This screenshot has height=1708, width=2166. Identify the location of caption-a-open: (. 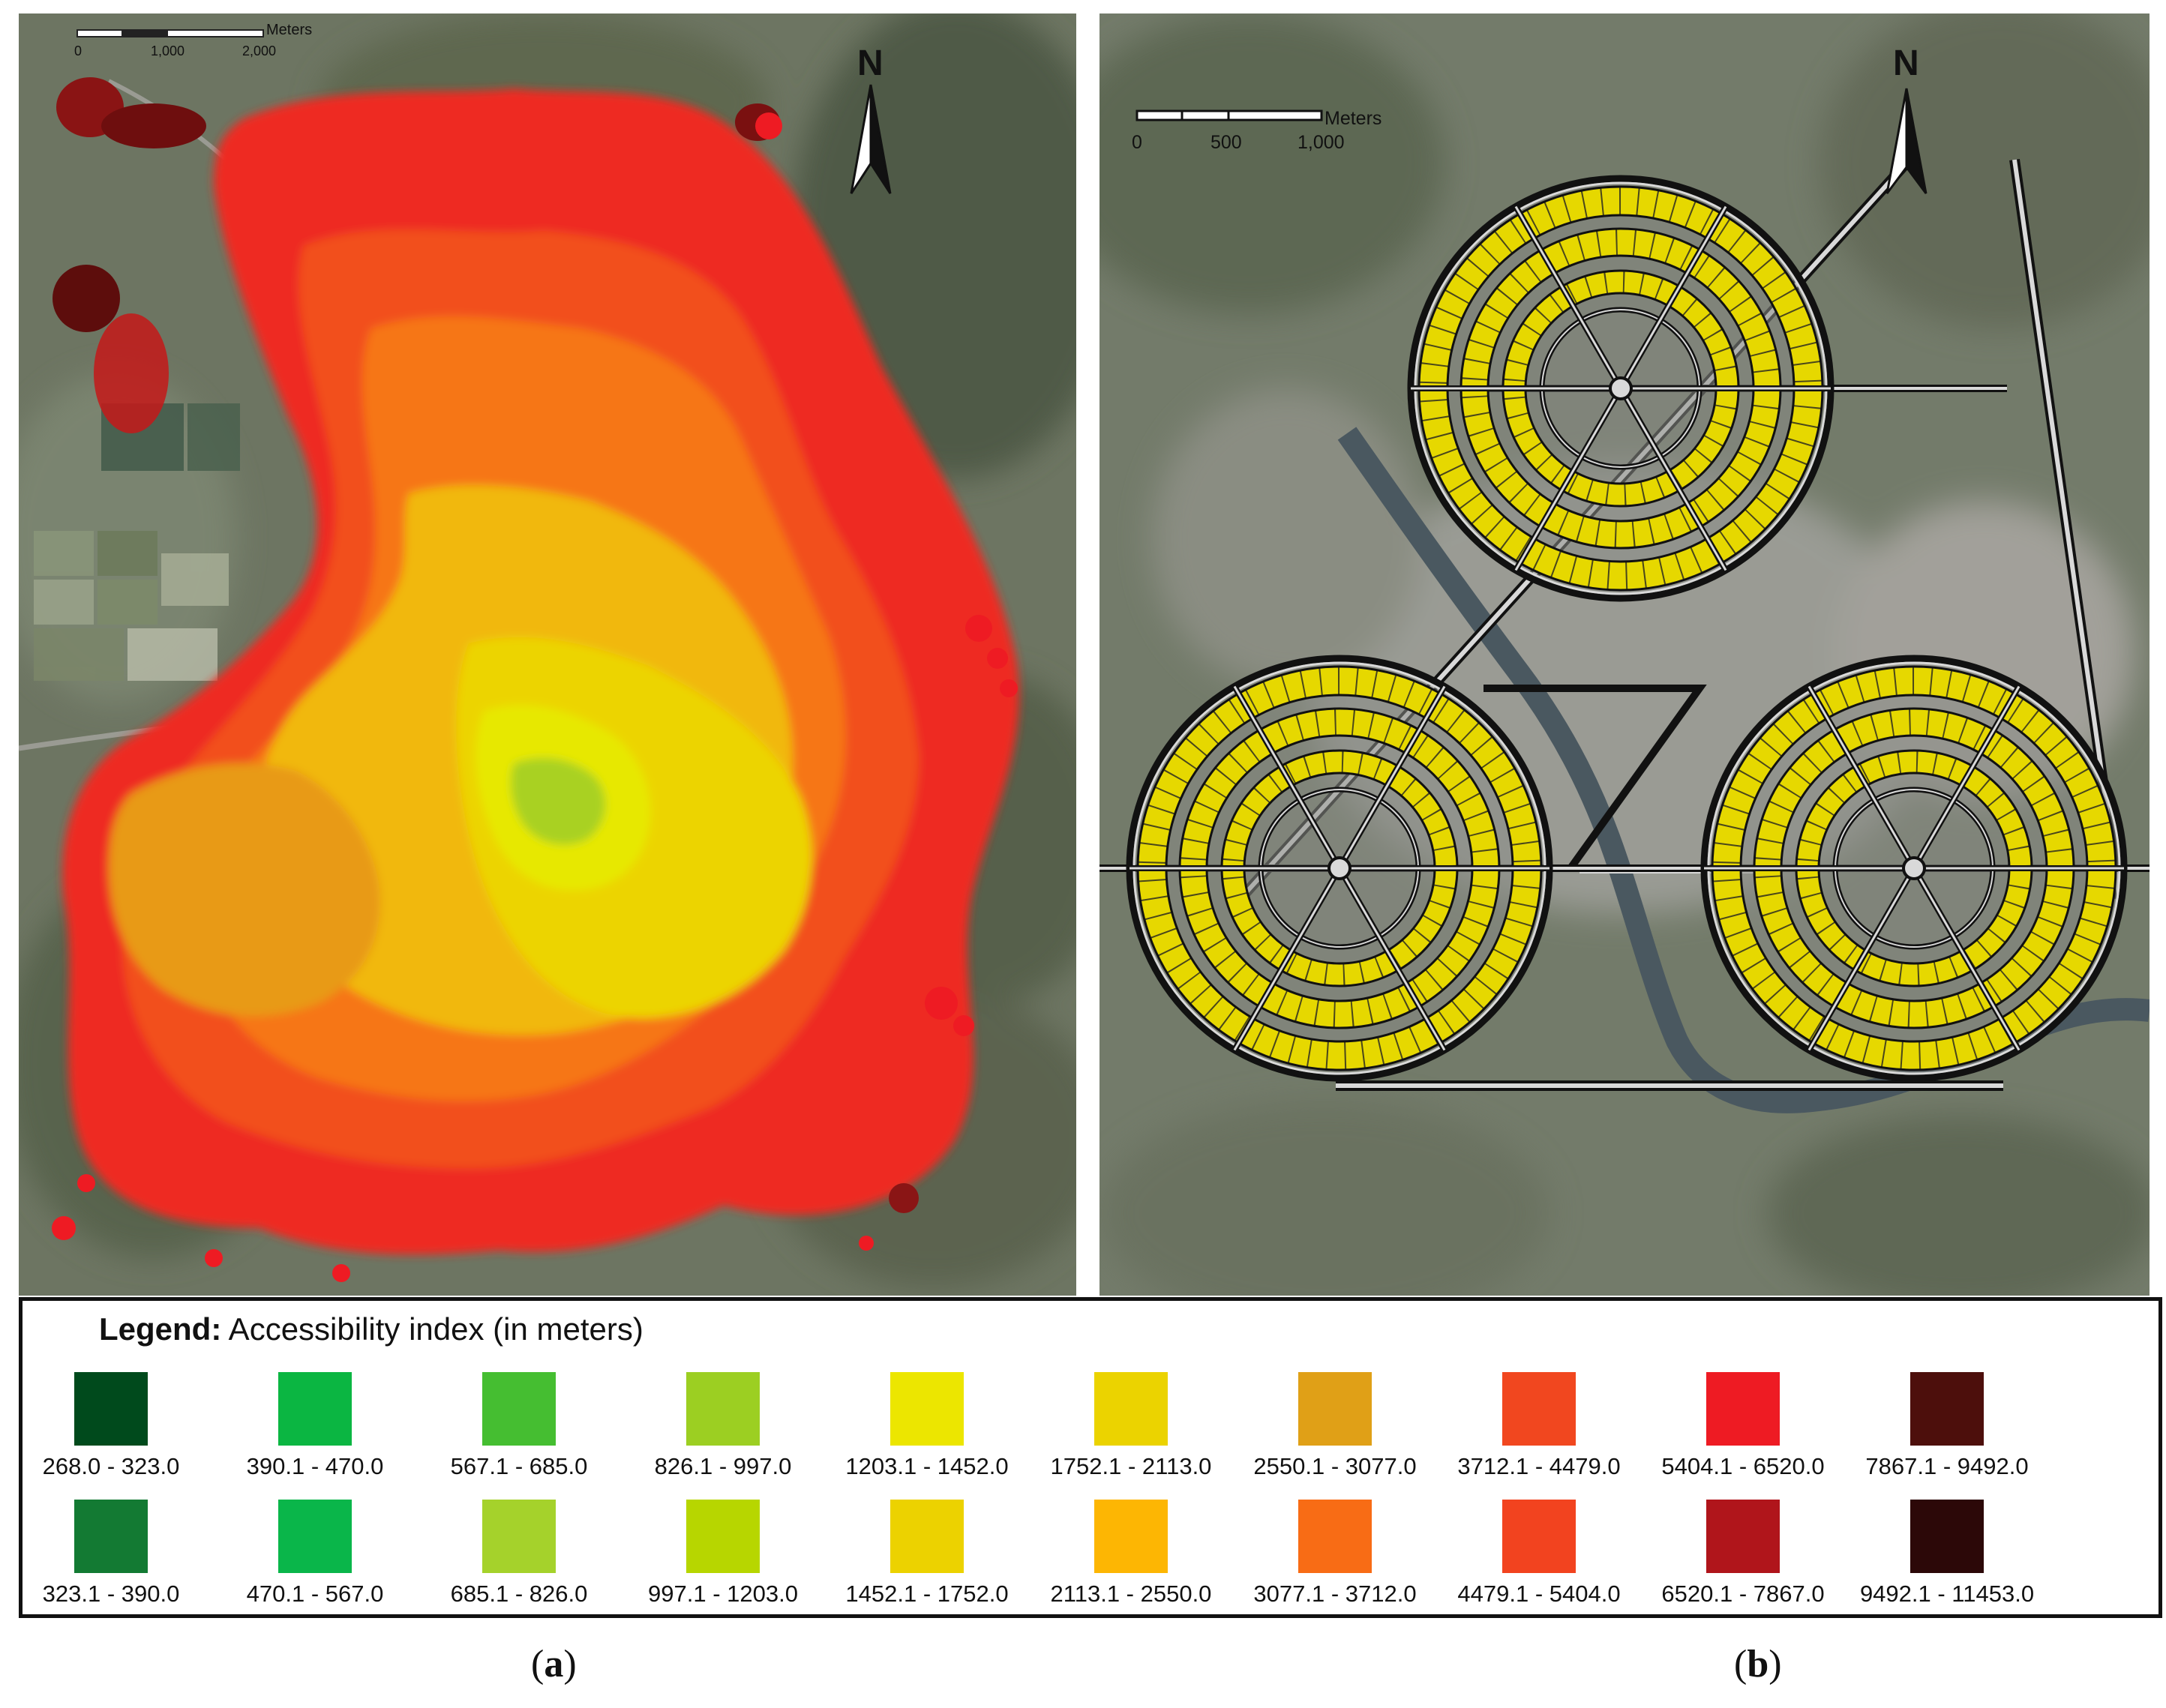
(537, 1664).